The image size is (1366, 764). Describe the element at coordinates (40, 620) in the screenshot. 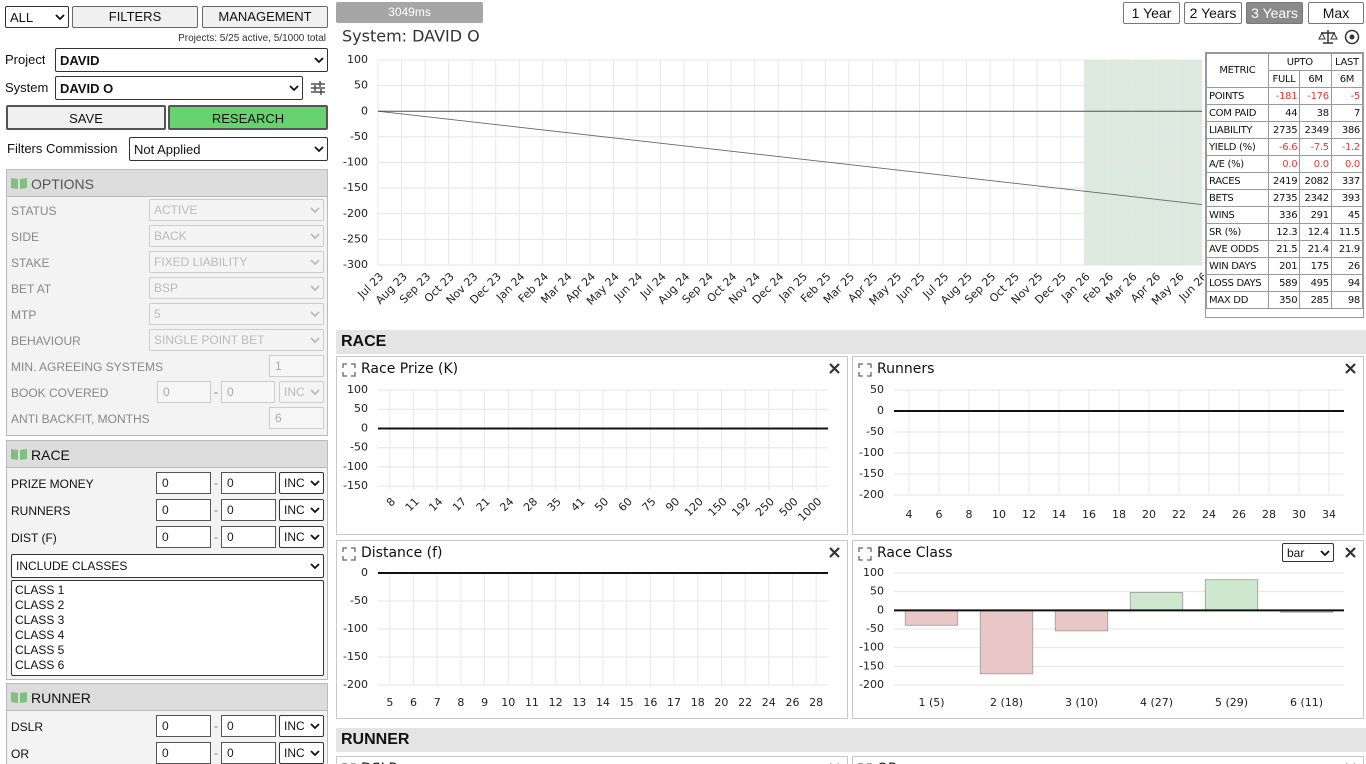

I see `class-option: CLASS 3` at that location.